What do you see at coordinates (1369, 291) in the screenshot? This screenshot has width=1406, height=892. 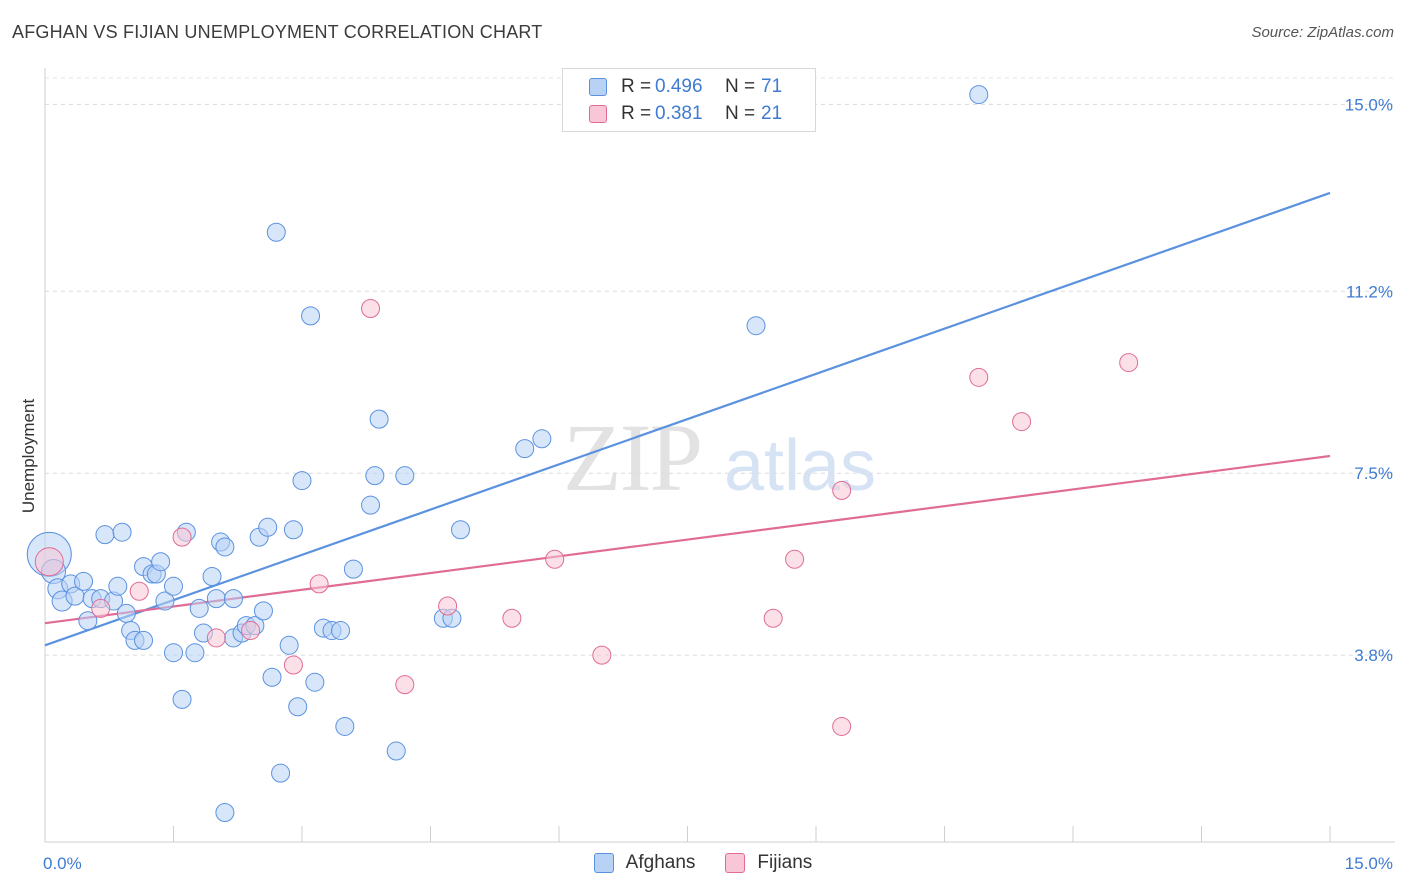 I see `y-tick-label: 11.2%` at bounding box center [1369, 291].